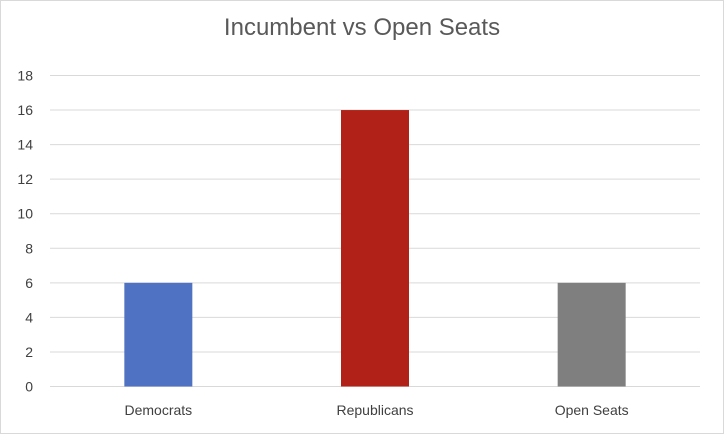 The image size is (724, 434). I want to click on bar-republicans, so click(375, 248).